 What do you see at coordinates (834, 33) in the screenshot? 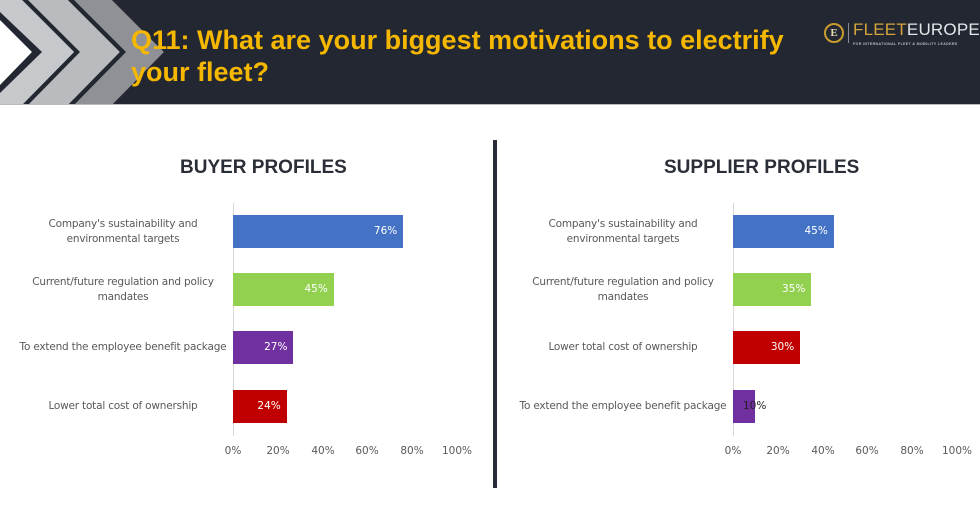
I see `fleet-europe-badge-icon: E` at bounding box center [834, 33].